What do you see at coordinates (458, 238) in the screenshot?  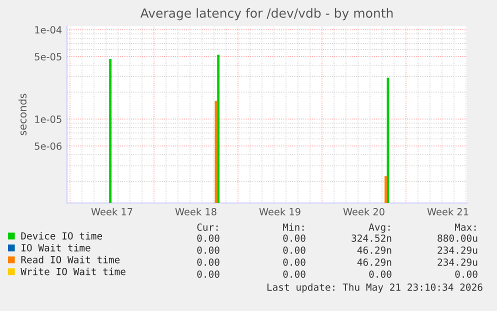 I see `text: 880.00u` at bounding box center [458, 238].